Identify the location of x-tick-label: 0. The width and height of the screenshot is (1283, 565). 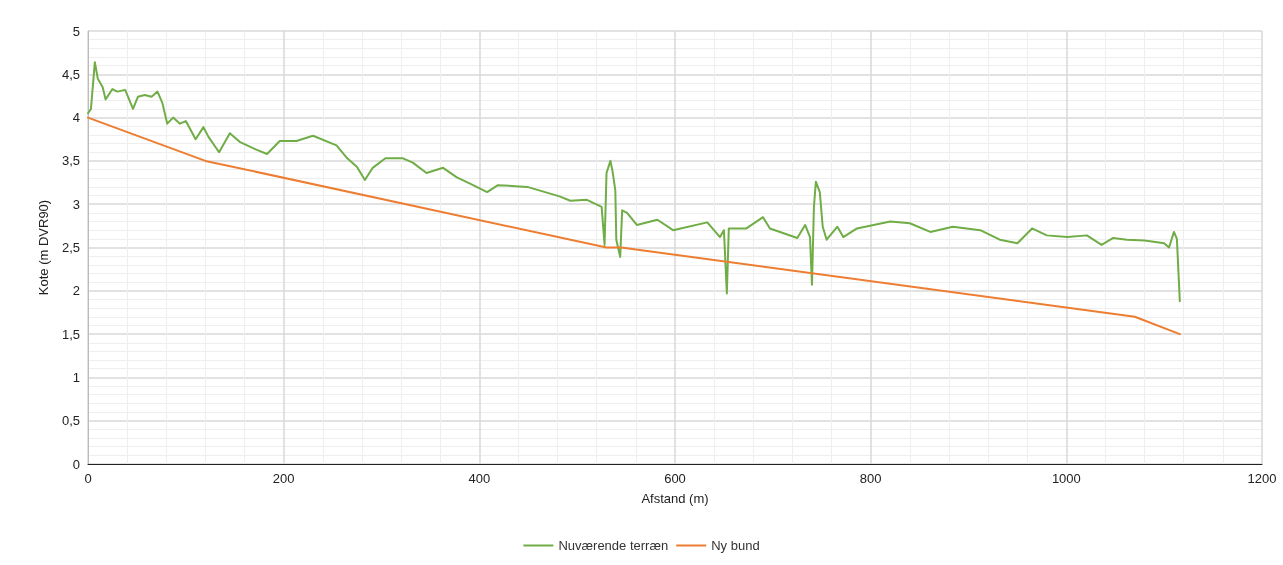
(88, 478).